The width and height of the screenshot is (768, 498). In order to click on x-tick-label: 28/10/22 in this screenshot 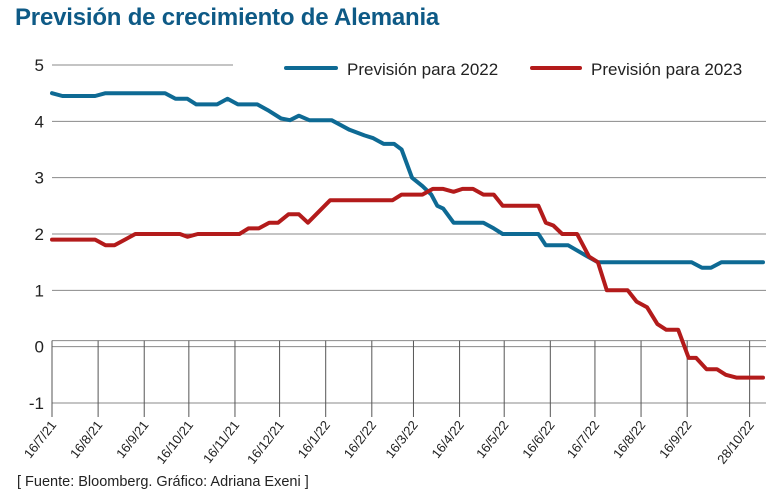, I will do `click(735, 442)`.